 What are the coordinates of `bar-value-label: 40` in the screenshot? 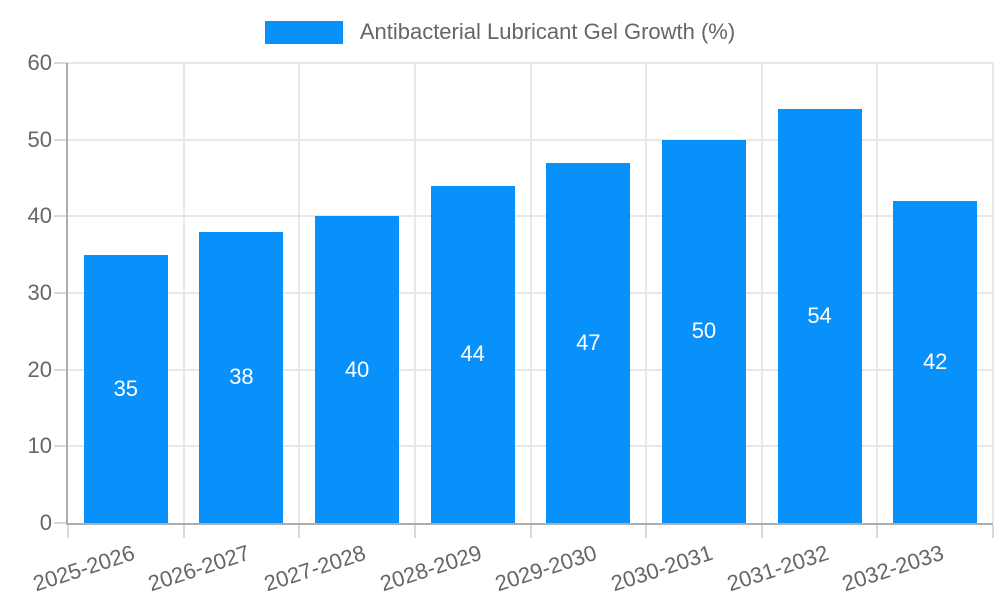 It's located at (357, 369).